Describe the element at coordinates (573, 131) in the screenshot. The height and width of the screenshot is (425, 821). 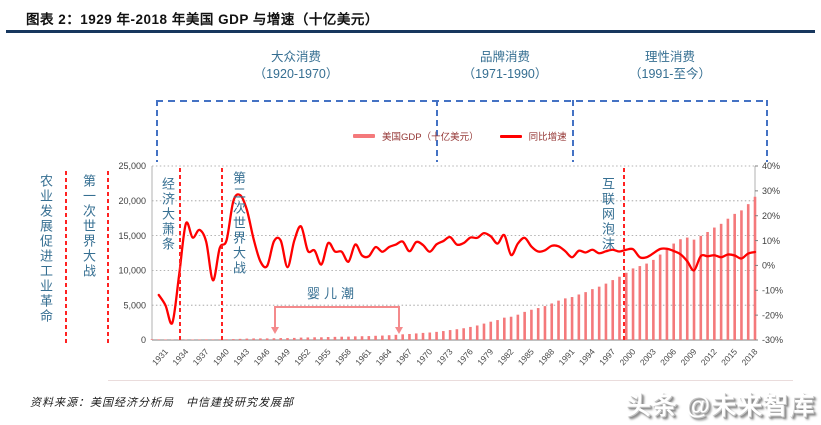
I see `stage-bracket-divider-1991` at that location.